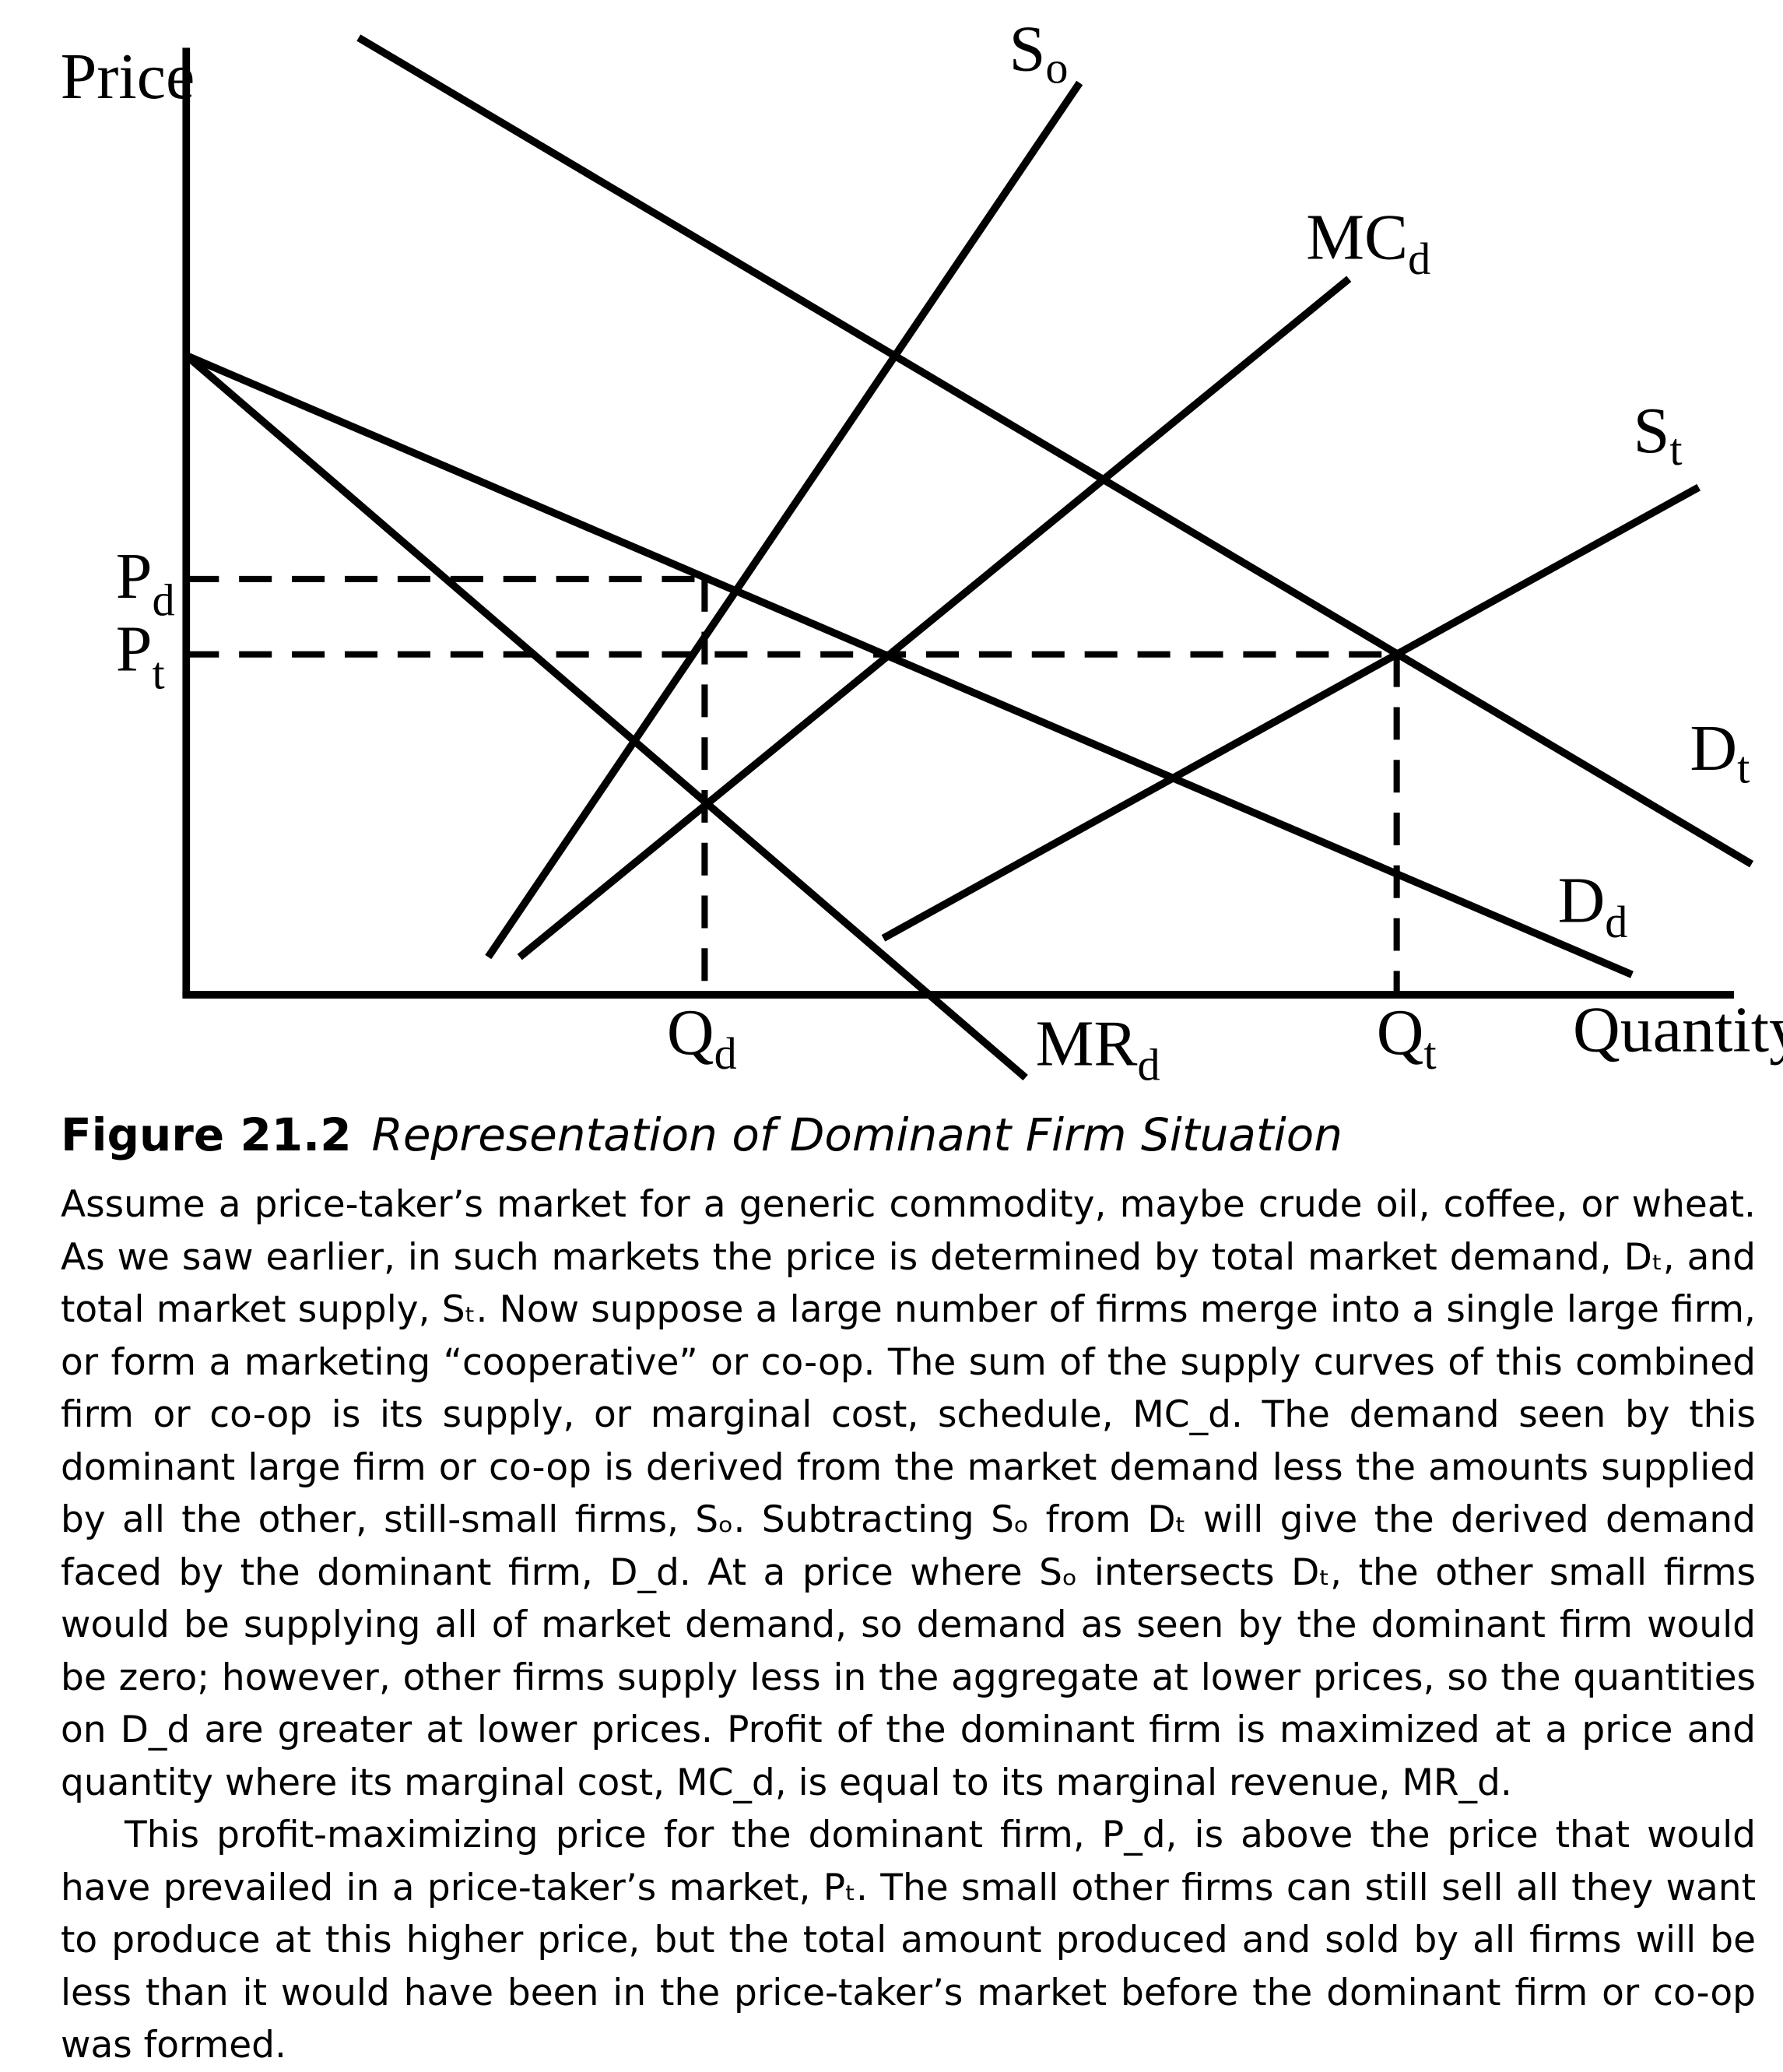 The height and width of the screenshot is (2072, 1783). What do you see at coordinates (1357, 237) in the screenshot?
I see `curve-label-mcd-main: MC` at bounding box center [1357, 237].